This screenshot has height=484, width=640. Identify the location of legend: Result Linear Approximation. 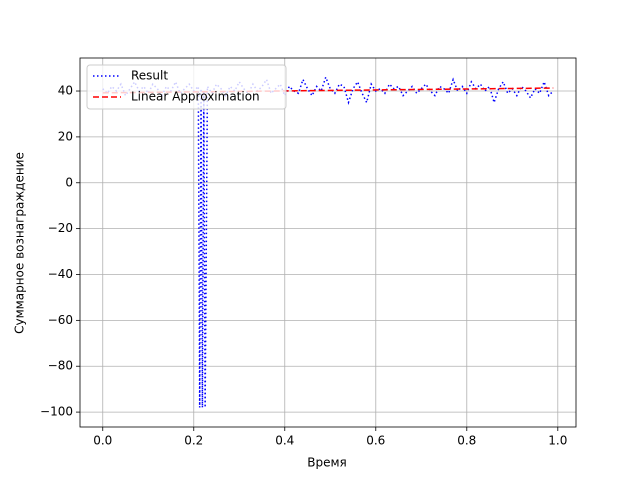
(186, 87).